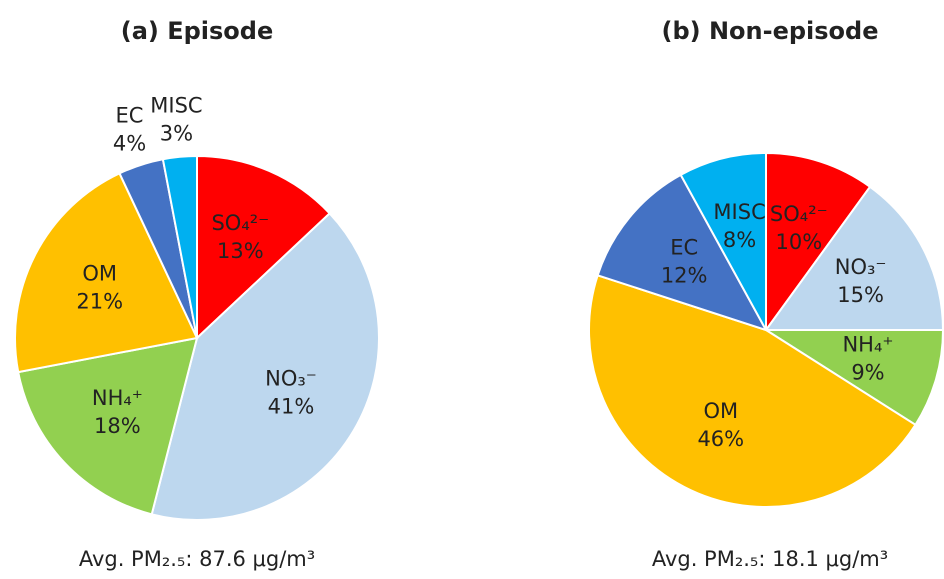 Image resolution: width=944 pixels, height=579 pixels. I want to click on slice-value-label: 4%, so click(129, 143).